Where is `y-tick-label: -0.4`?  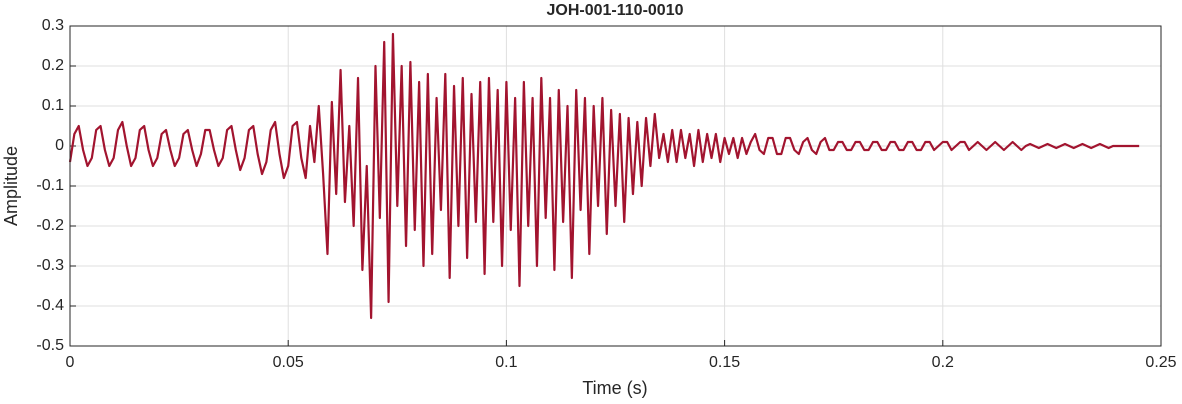
y-tick-label: -0.4 is located at coordinates (50, 305).